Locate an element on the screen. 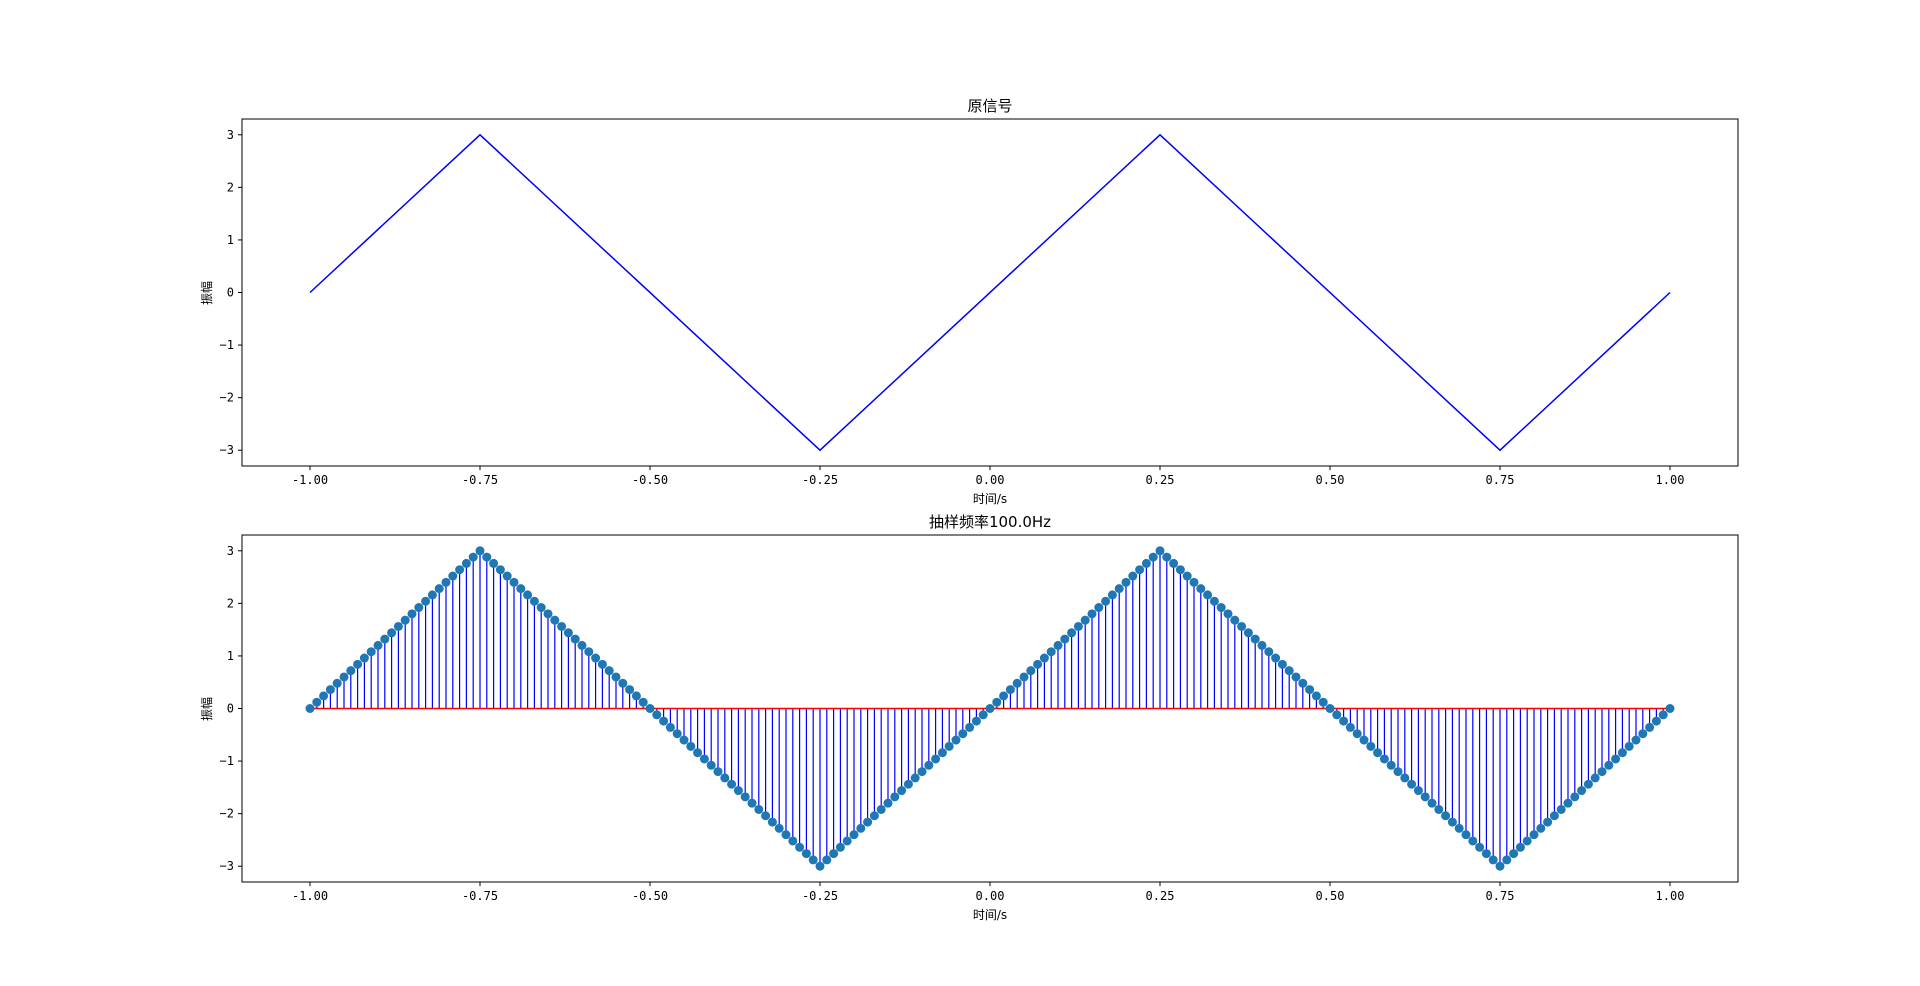  x-tick-label: 0.25 is located at coordinates (1160, 896).